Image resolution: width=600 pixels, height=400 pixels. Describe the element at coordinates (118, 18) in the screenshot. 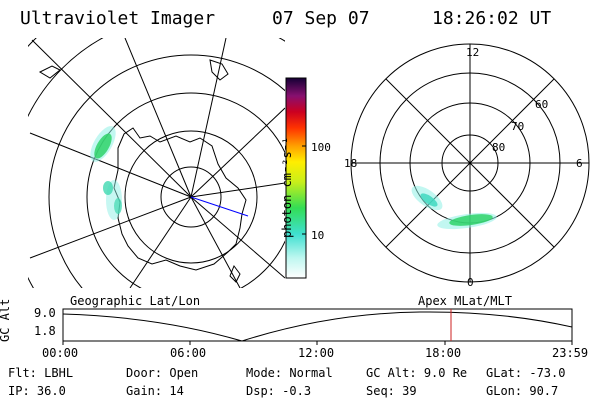

I see `instrument-title: Ultraviolet Imager` at that location.